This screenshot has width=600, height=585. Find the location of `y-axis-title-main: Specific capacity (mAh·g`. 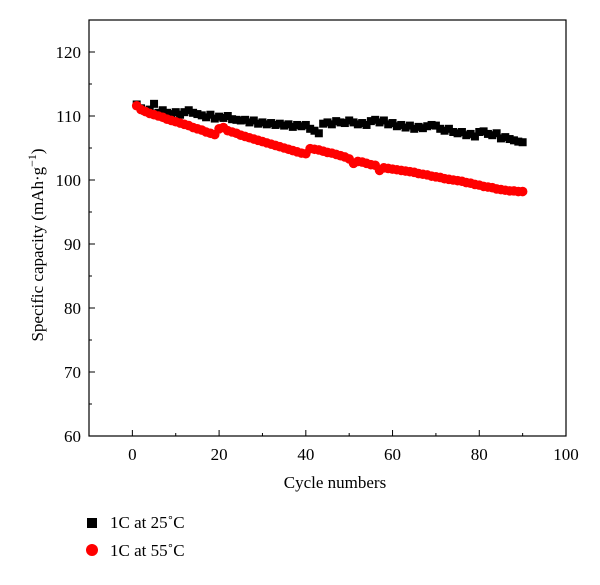

y-axis-title-main: Specific capacity (mAh·g is located at coordinates (37, 253).